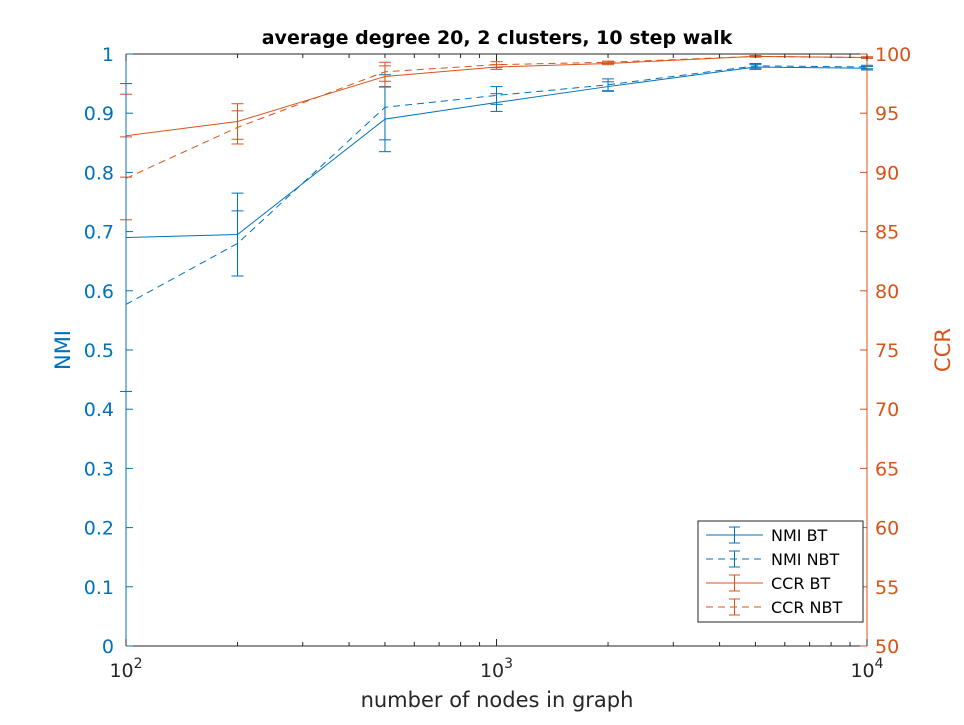 The width and height of the screenshot is (964, 725). I want to click on legend-label: CCR BT, so click(801, 583).